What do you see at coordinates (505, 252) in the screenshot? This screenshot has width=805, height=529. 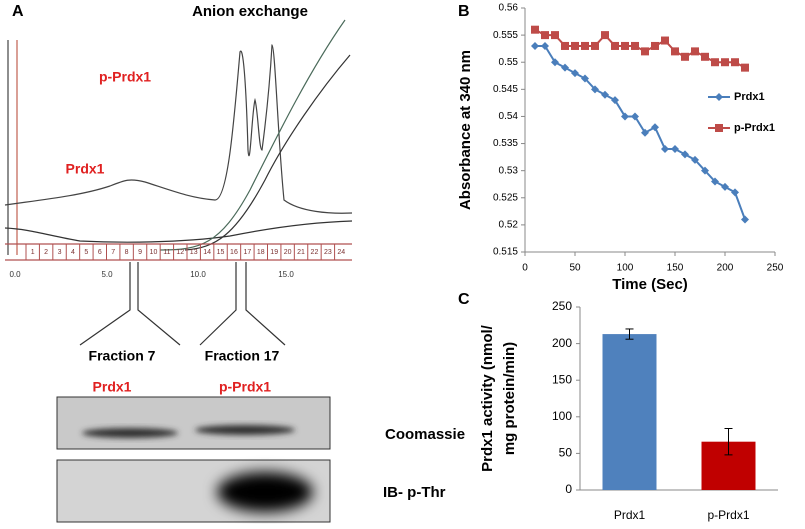 I see `y-tick-label: 0.515` at bounding box center [505, 252].